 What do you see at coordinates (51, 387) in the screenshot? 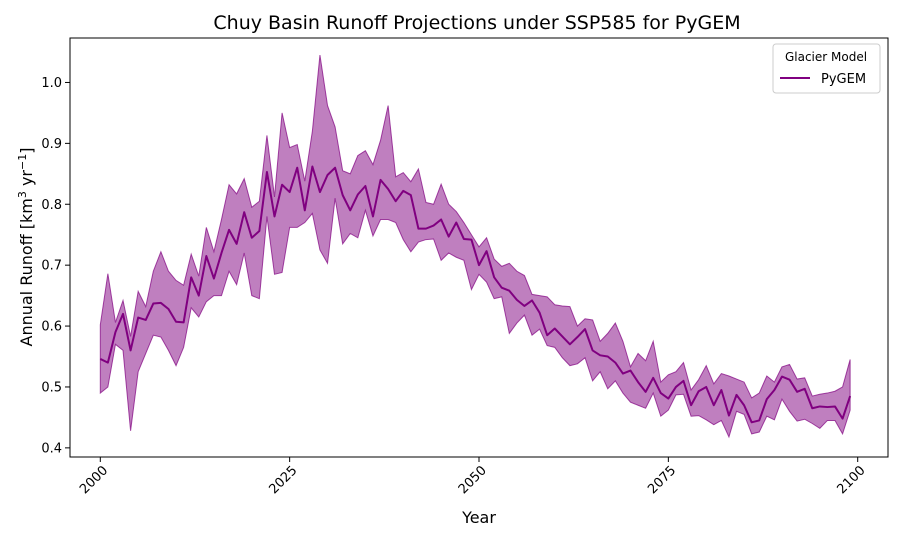
I see `y-tick-label-1: 0.5` at bounding box center [51, 387].